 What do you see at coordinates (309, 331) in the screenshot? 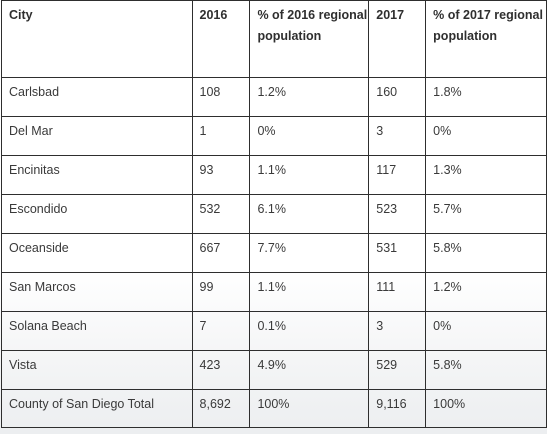
I see `cell-pct-2016: 0.1%` at bounding box center [309, 331].